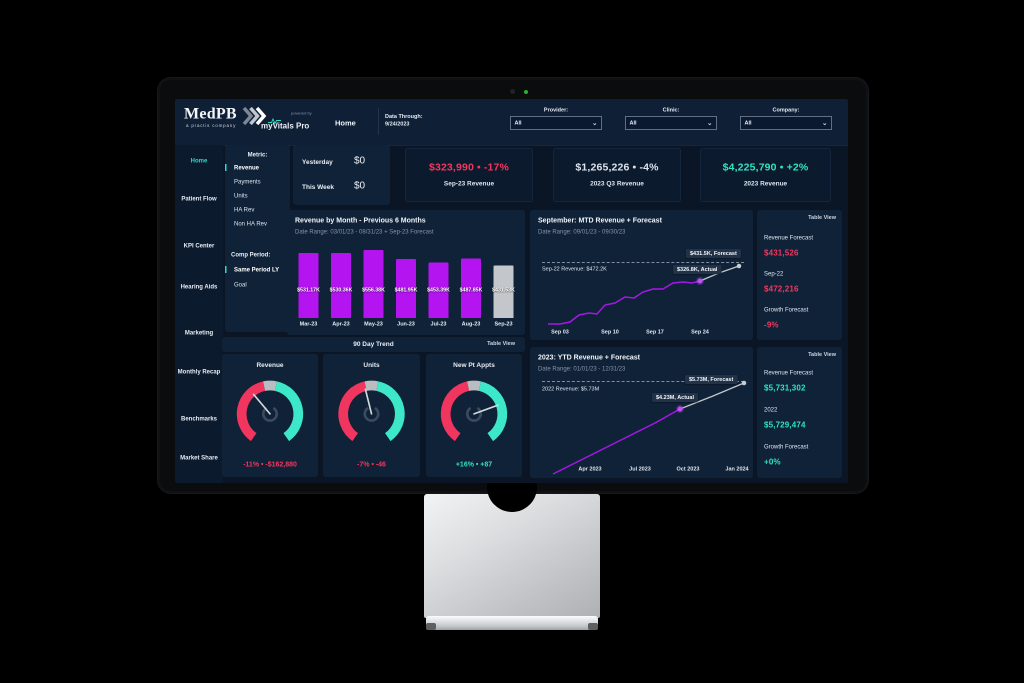  Describe the element at coordinates (199, 457) in the screenshot. I see `sidebar-item-market-share: Market Share` at that location.